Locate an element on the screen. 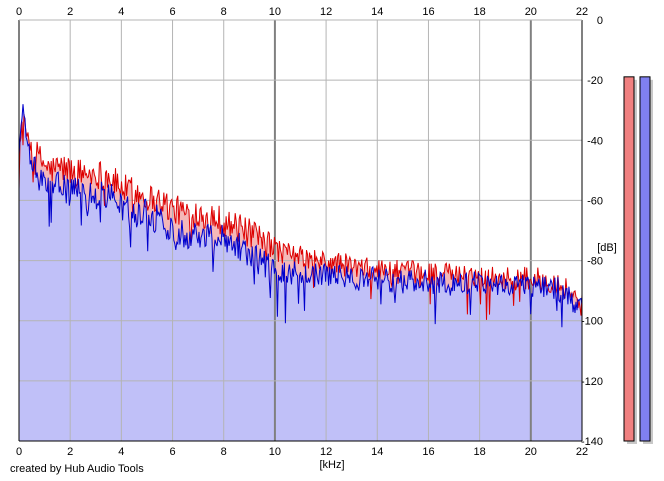 This screenshot has height=481, width=664. meter-2-bar is located at coordinates (645, 259).